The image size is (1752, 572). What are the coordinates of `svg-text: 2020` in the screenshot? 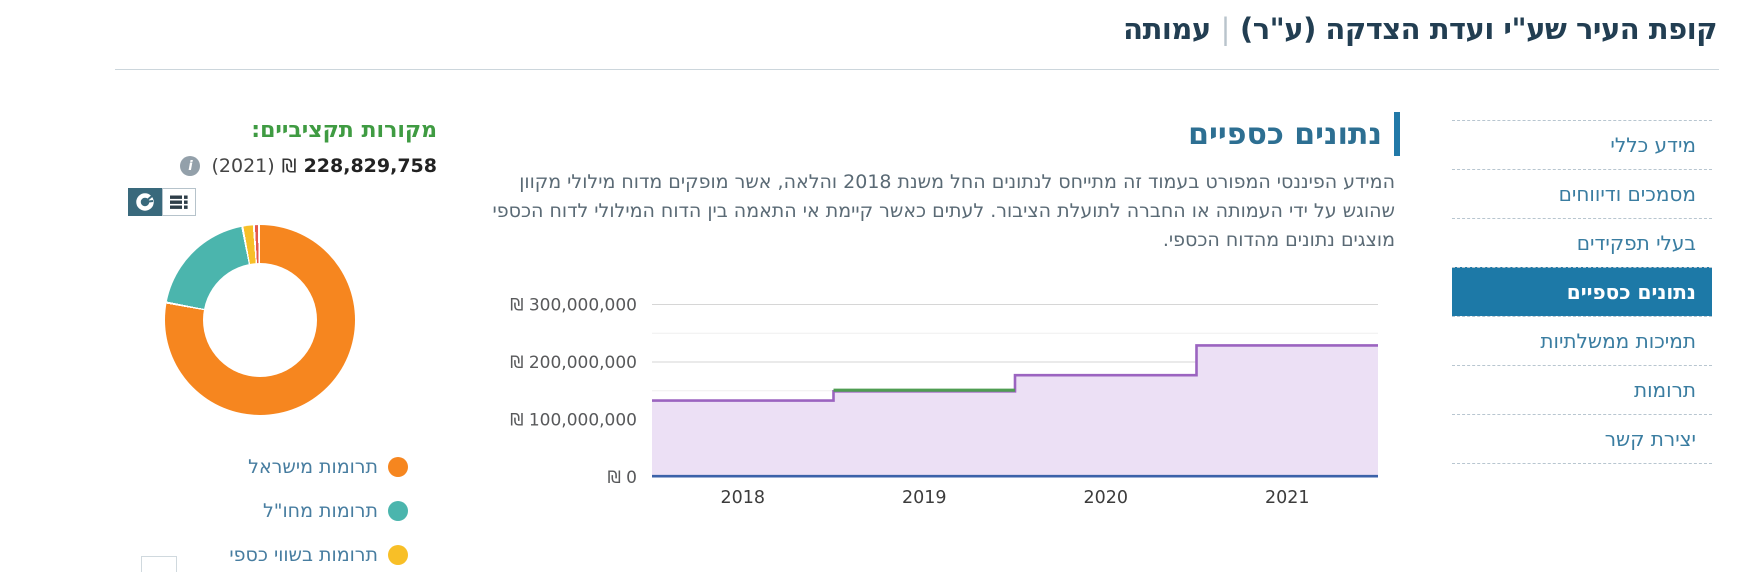 It's located at (1105, 498).